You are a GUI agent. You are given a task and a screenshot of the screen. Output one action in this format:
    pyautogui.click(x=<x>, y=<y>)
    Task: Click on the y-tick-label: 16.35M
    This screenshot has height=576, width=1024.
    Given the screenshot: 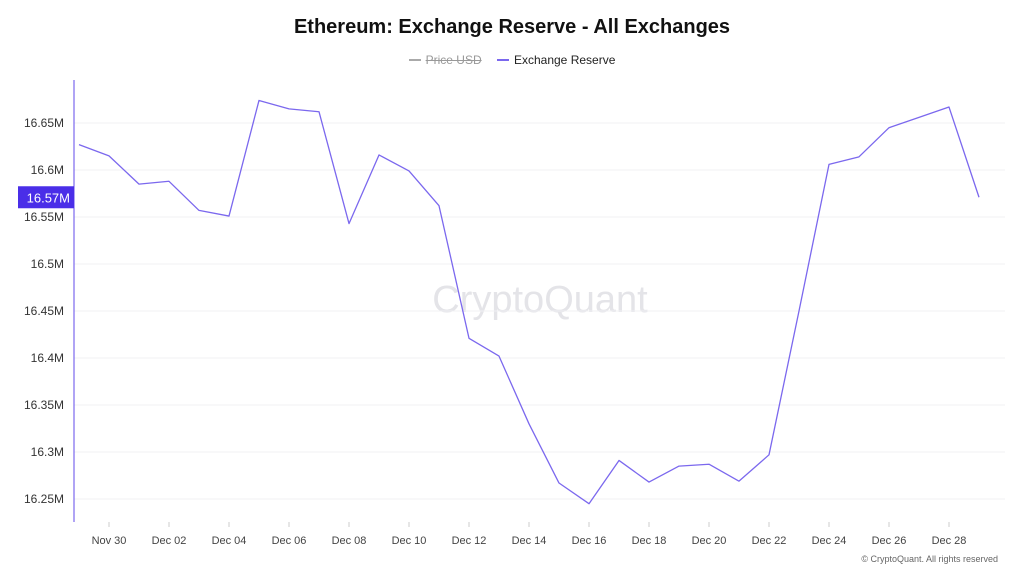 What is the action you would take?
    pyautogui.click(x=44, y=405)
    